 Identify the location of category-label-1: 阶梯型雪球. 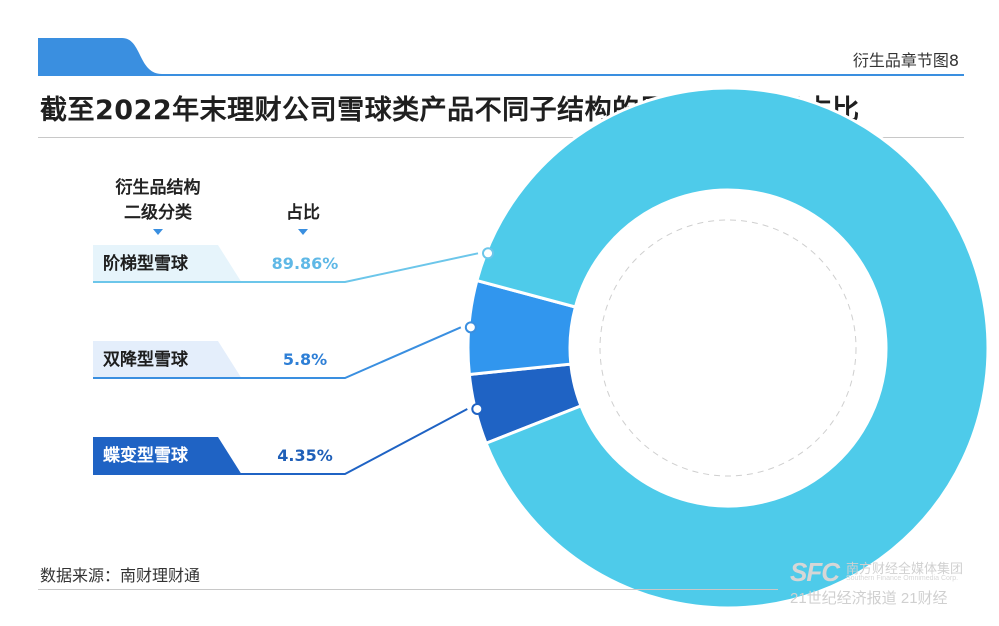
(145, 264).